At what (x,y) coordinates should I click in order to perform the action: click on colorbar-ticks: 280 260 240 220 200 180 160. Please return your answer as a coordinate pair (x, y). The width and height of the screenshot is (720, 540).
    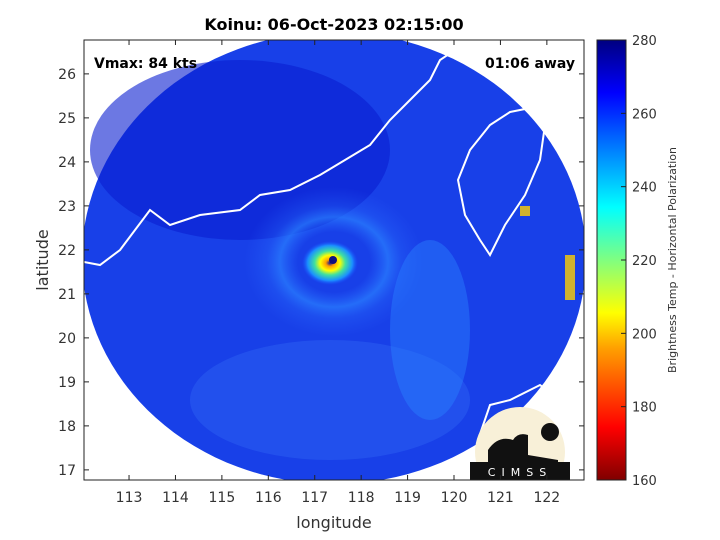
    Looking at the image, I should click on (639, 261).